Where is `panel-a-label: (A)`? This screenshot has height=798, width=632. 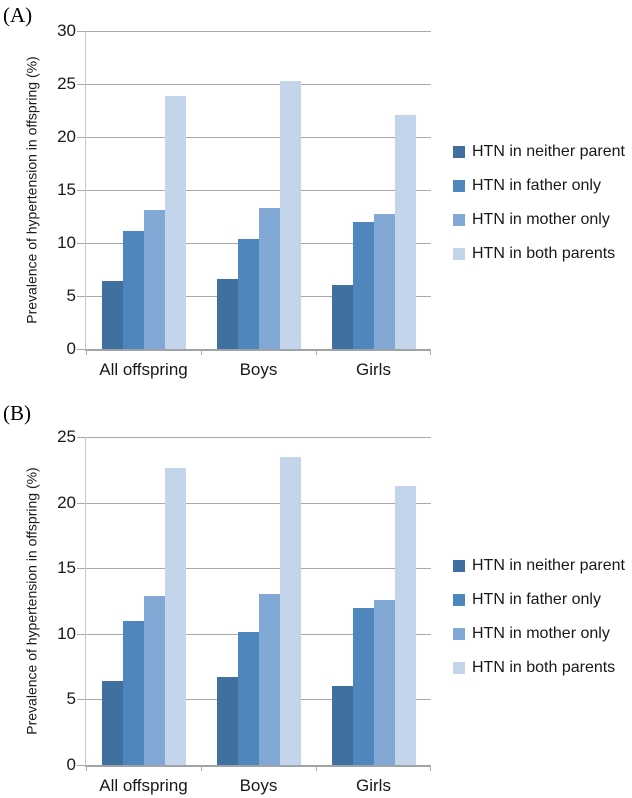 panel-a-label: (A) is located at coordinates (18, 15).